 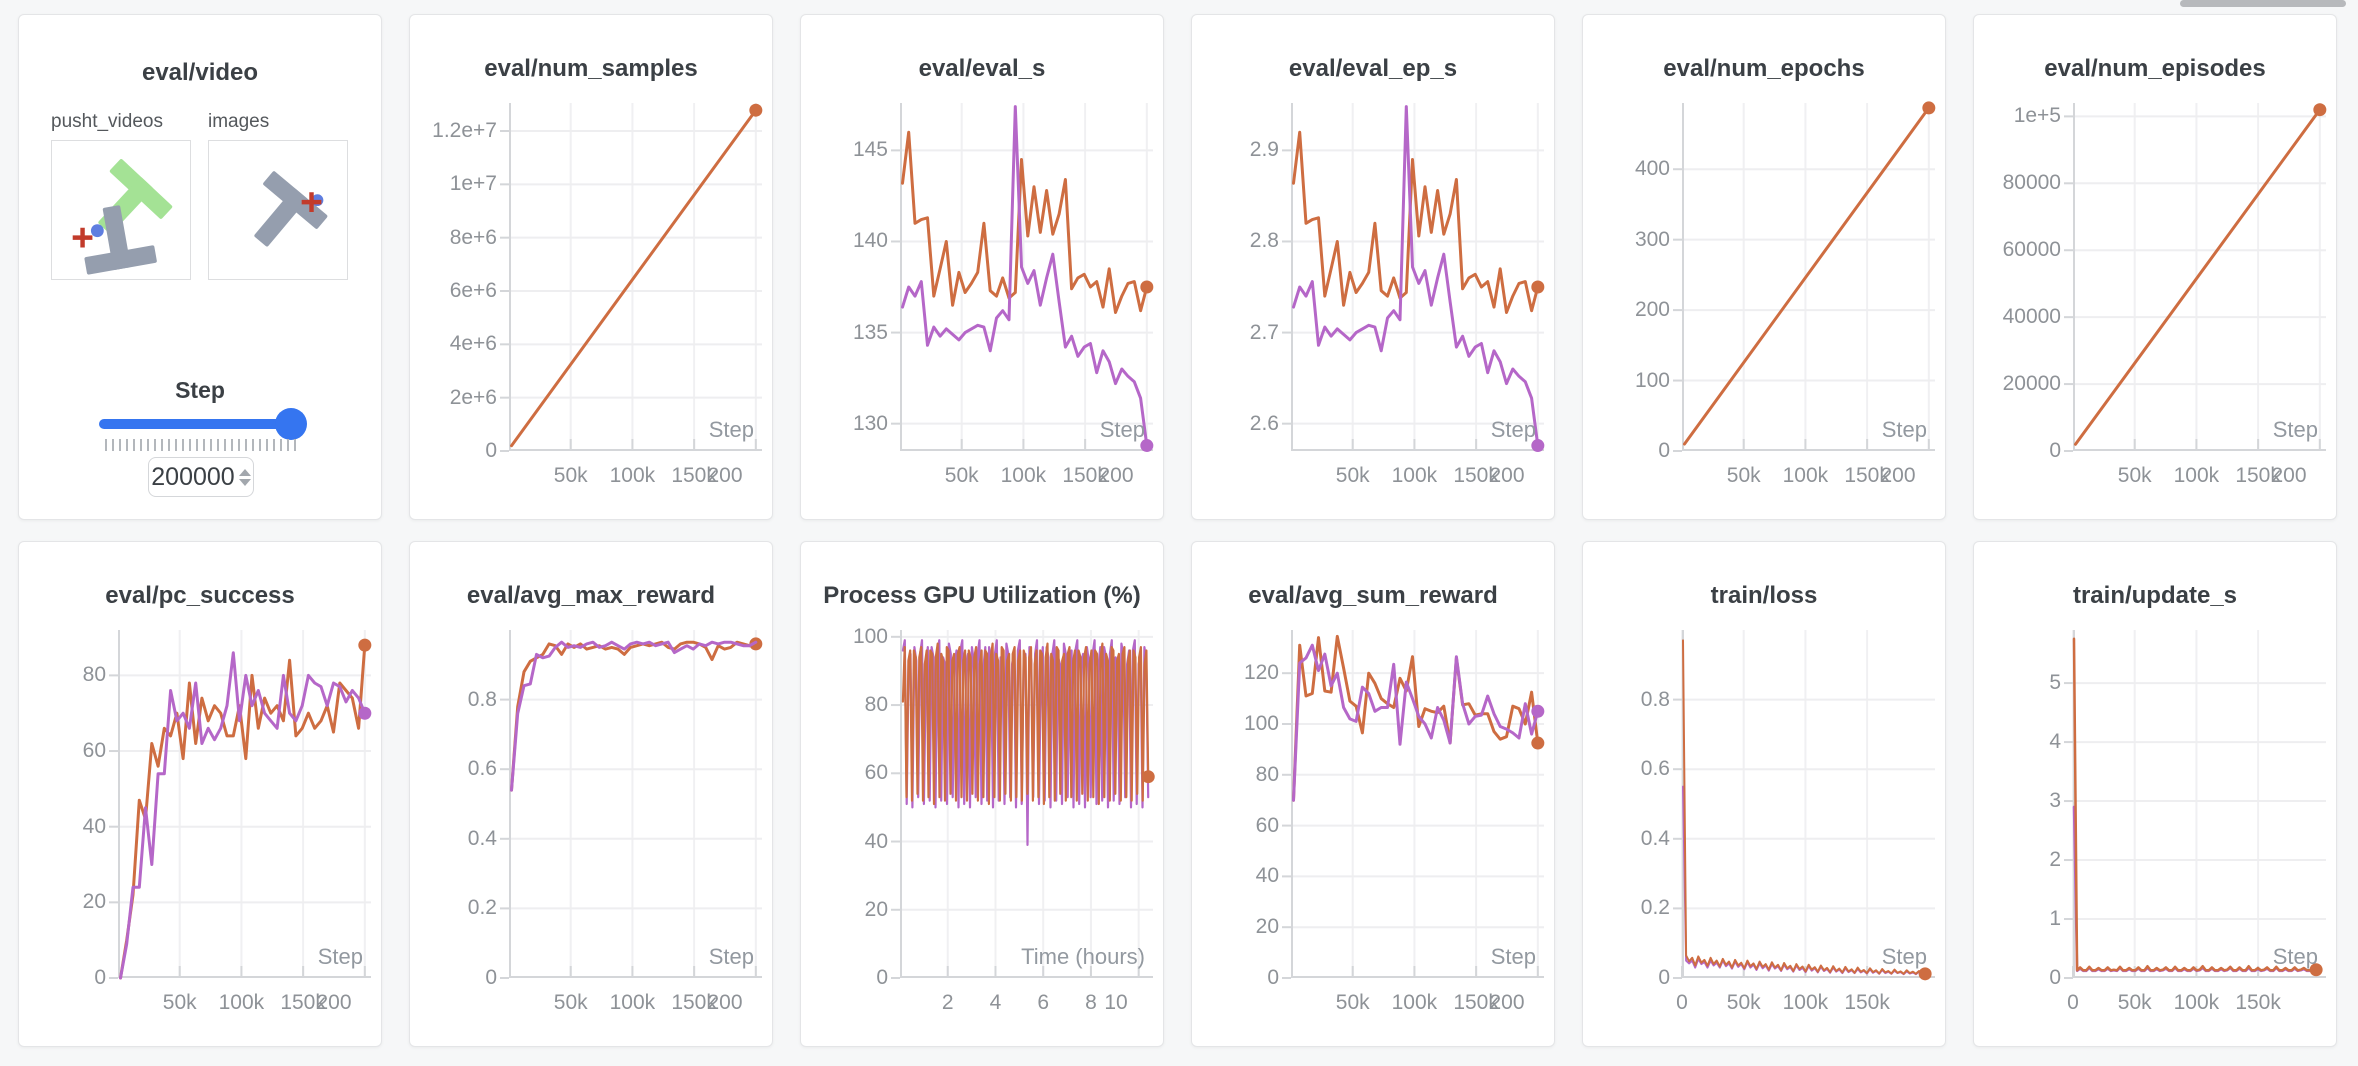 What do you see at coordinates (1261, 673) in the screenshot?
I see `y-tick-label: 120` at bounding box center [1261, 673].